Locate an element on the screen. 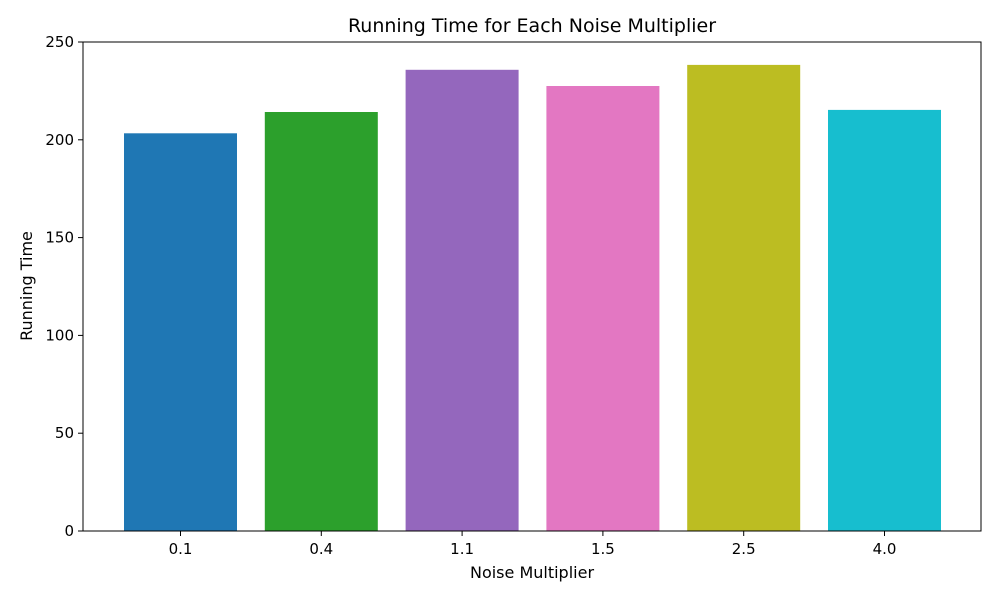 Image resolution: width=1000 pixels, height=600 pixels. chart-title: Running Time for Each Noise Multiplier is located at coordinates (532, 26).